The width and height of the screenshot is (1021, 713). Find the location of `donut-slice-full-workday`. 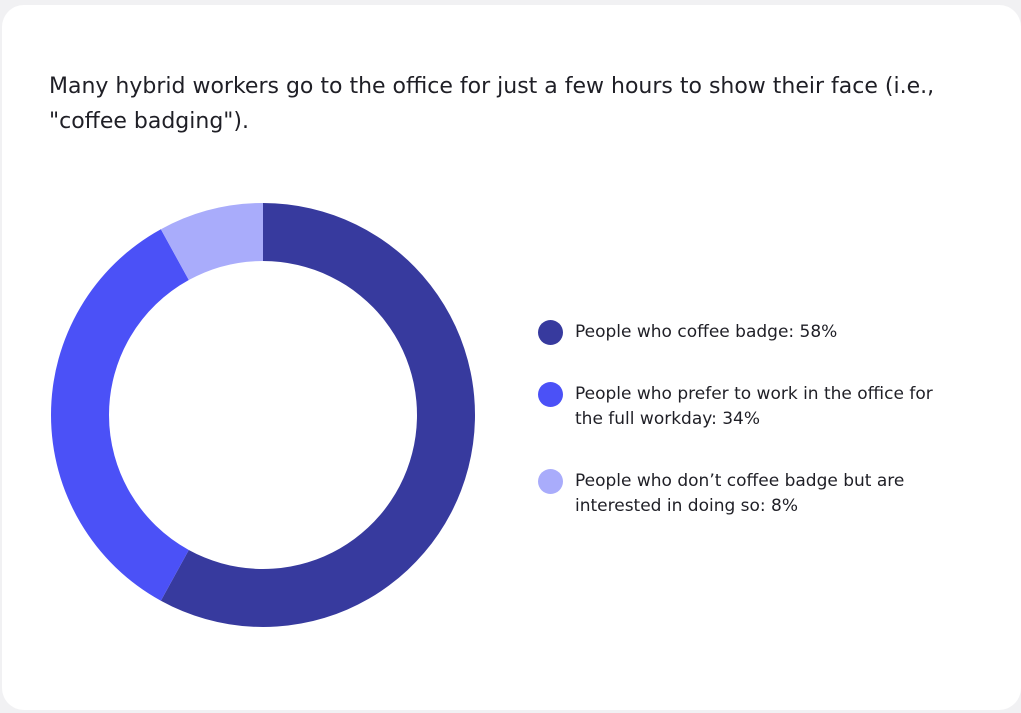

donut-slice-full-workday is located at coordinates (120, 415).